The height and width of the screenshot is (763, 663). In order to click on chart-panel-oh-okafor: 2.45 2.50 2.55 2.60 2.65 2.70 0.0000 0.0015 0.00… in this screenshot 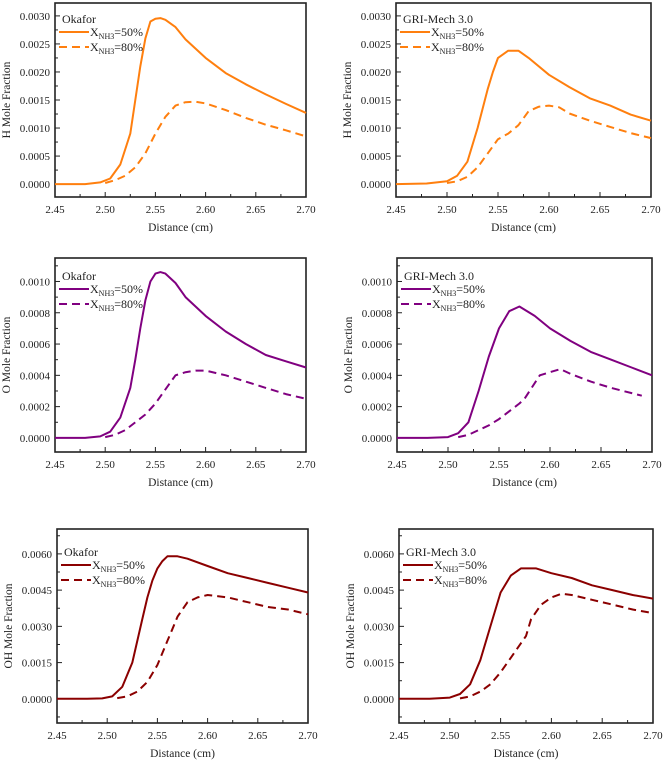, I will do `click(160, 644)`.